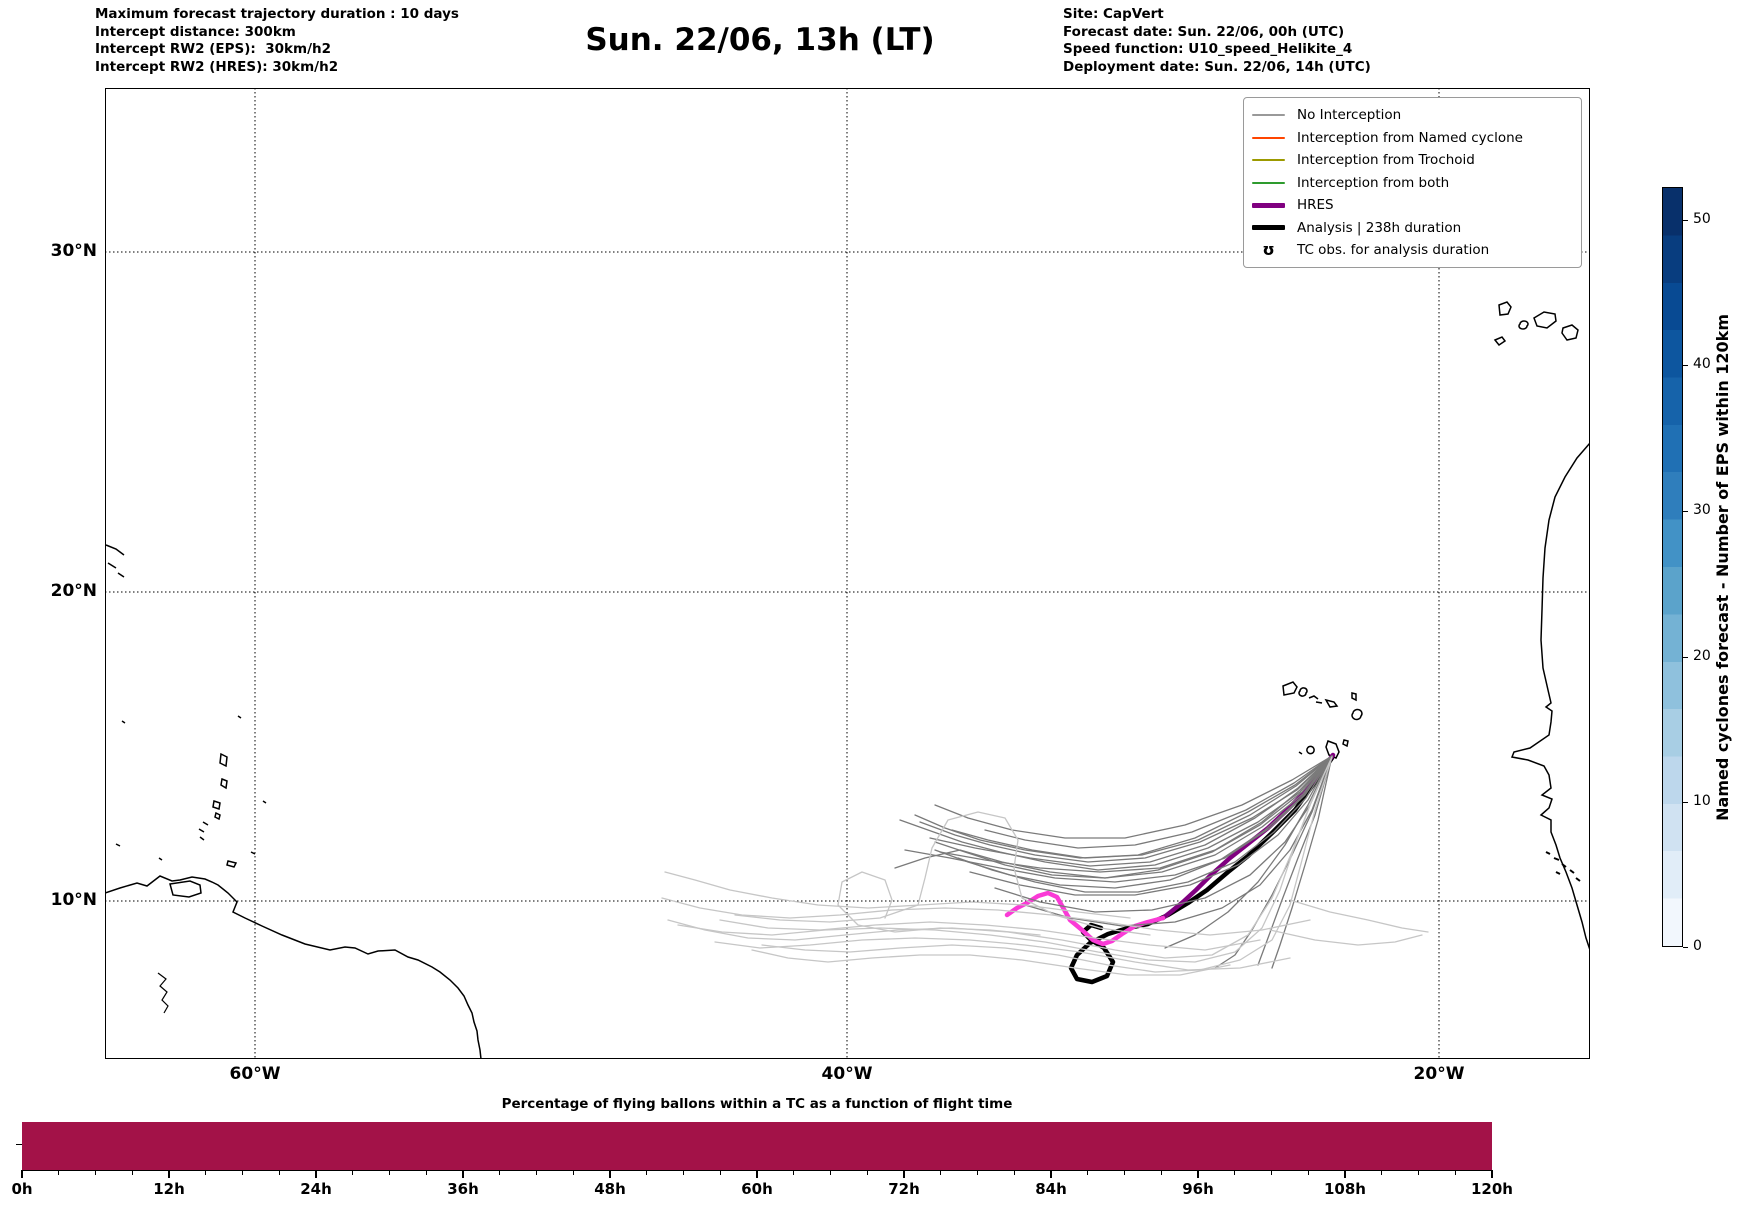  I want to click on colorbar-tick-30: 30, so click(1702, 510).